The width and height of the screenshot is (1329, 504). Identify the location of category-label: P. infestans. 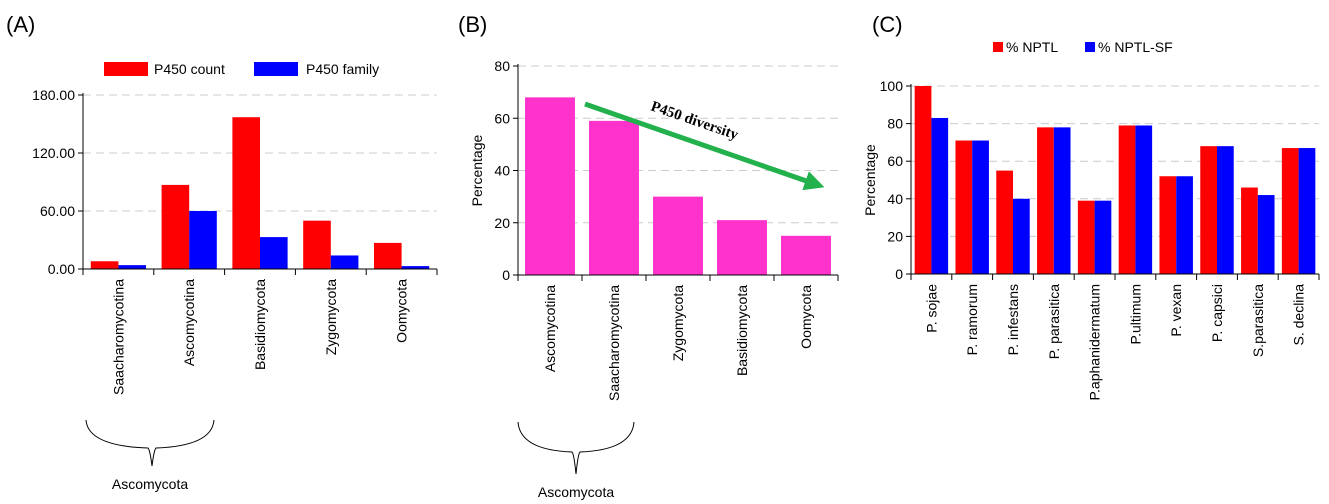
(1013, 319).